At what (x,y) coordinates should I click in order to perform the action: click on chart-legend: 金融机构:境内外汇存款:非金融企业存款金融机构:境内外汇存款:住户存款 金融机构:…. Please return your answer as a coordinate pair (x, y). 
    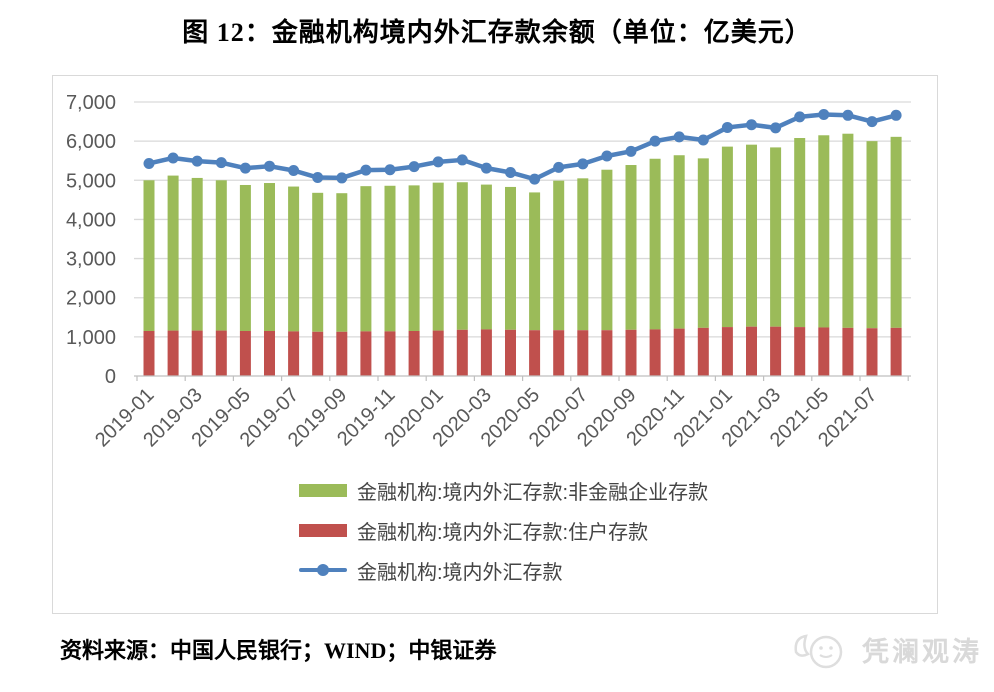
    Looking at the image, I should click on (503, 530).